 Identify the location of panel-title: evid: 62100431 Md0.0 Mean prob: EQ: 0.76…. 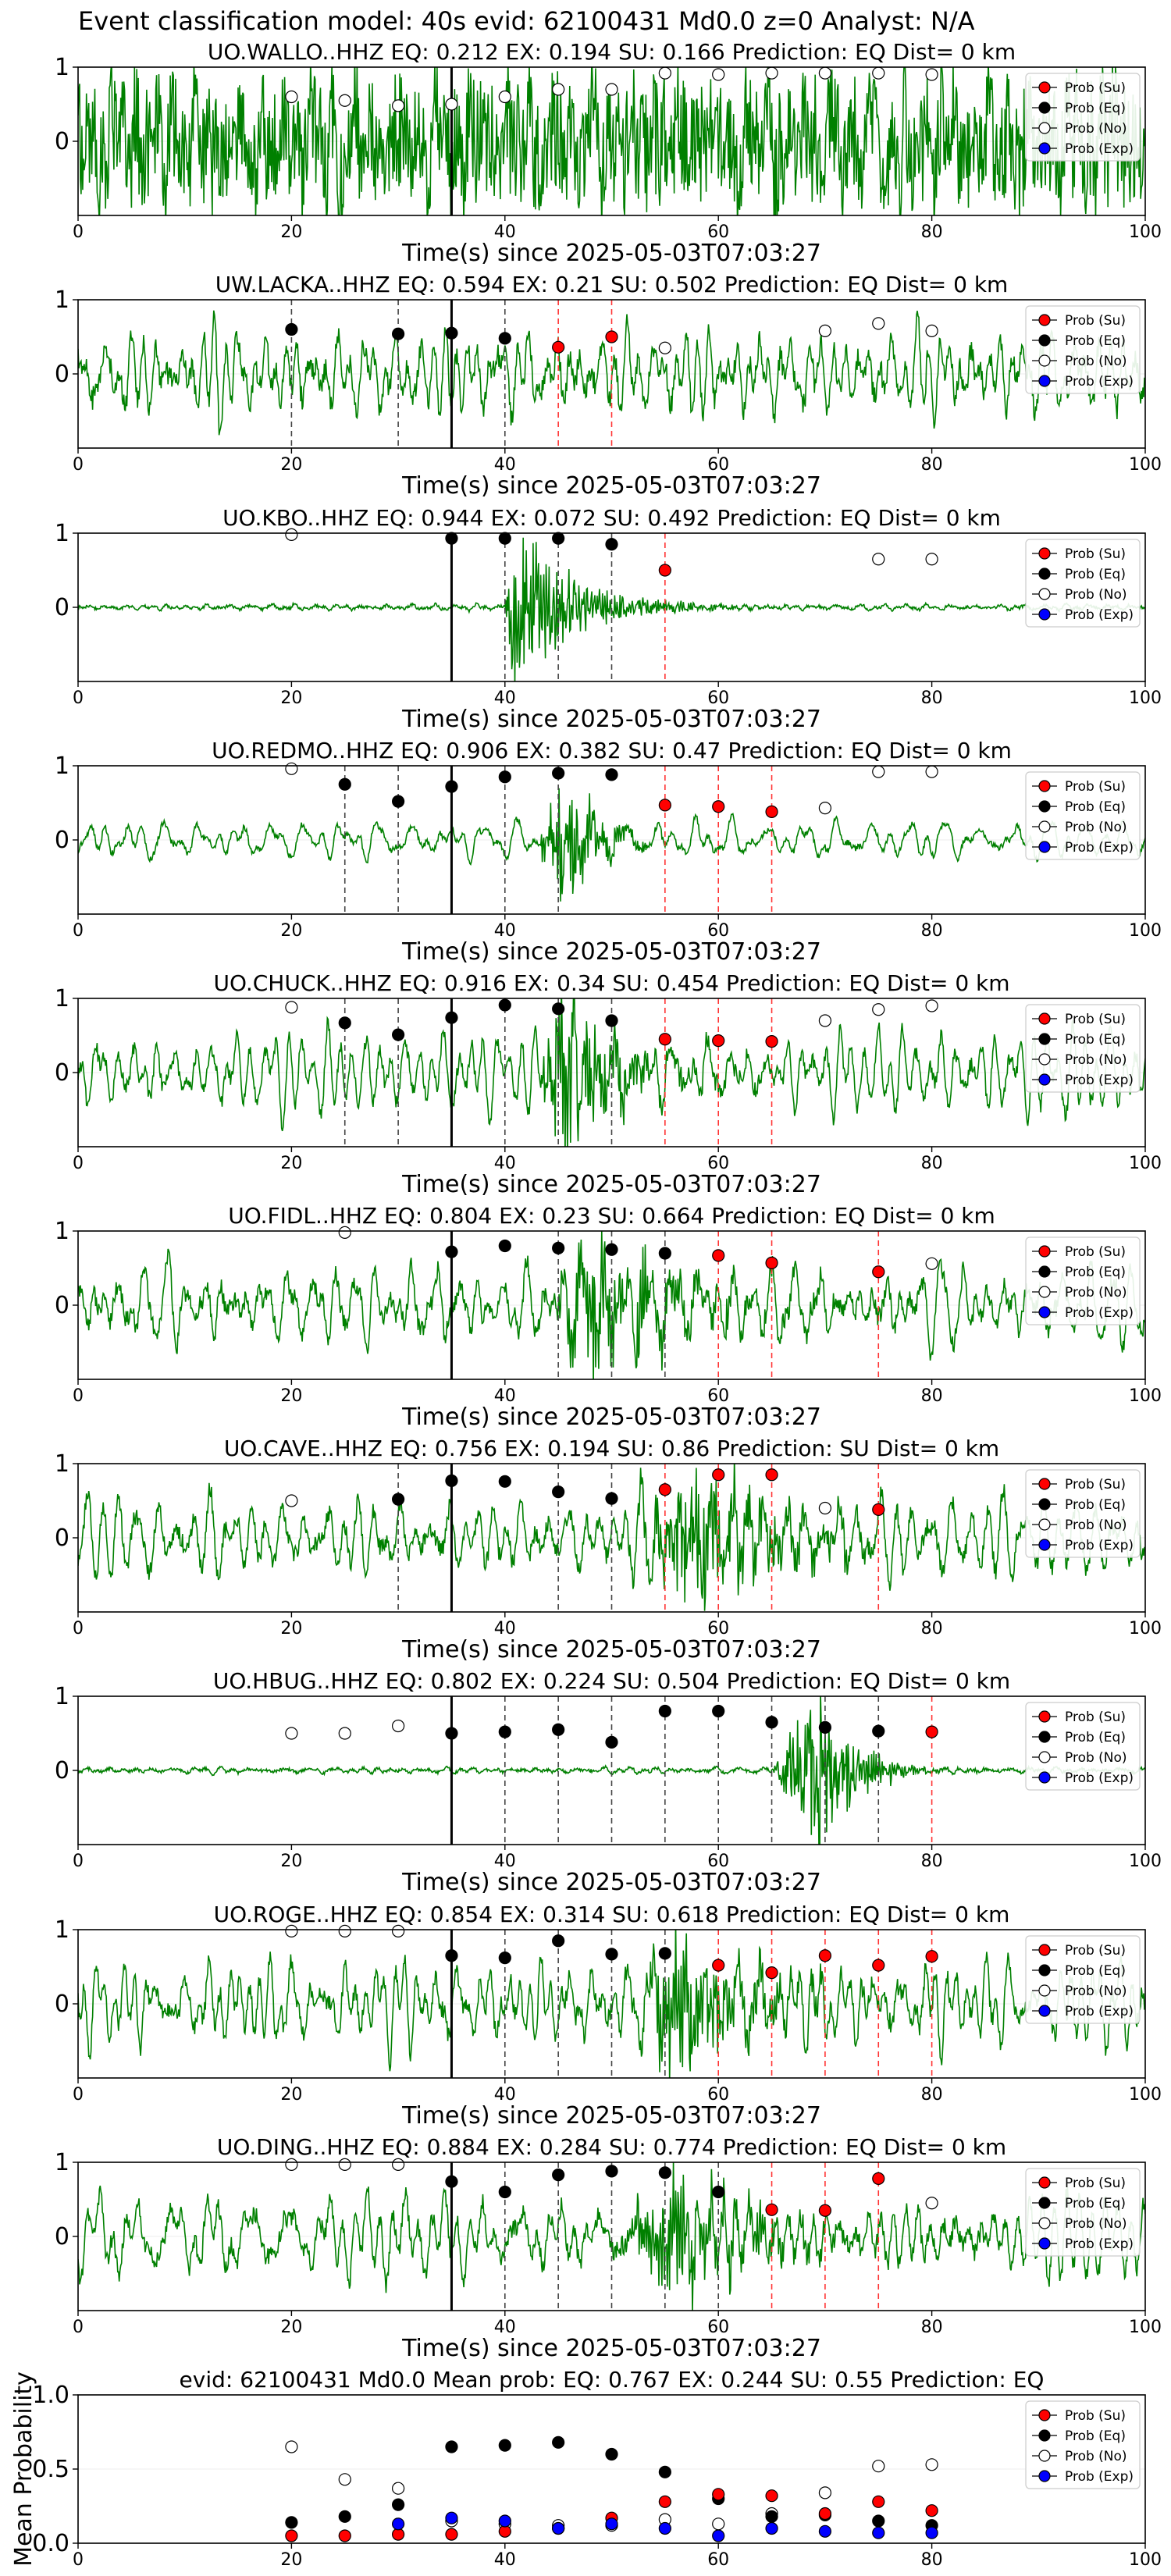
(612, 2380).